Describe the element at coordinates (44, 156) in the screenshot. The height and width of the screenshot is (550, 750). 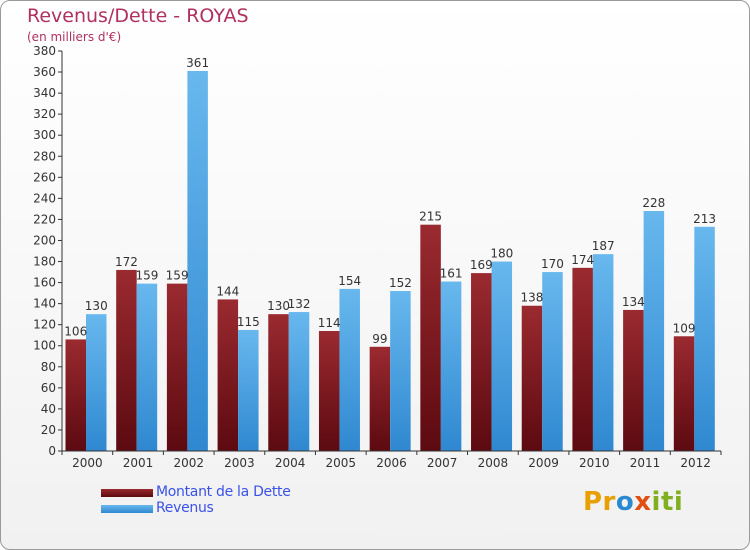
I see `y-tick-label: 280` at that location.